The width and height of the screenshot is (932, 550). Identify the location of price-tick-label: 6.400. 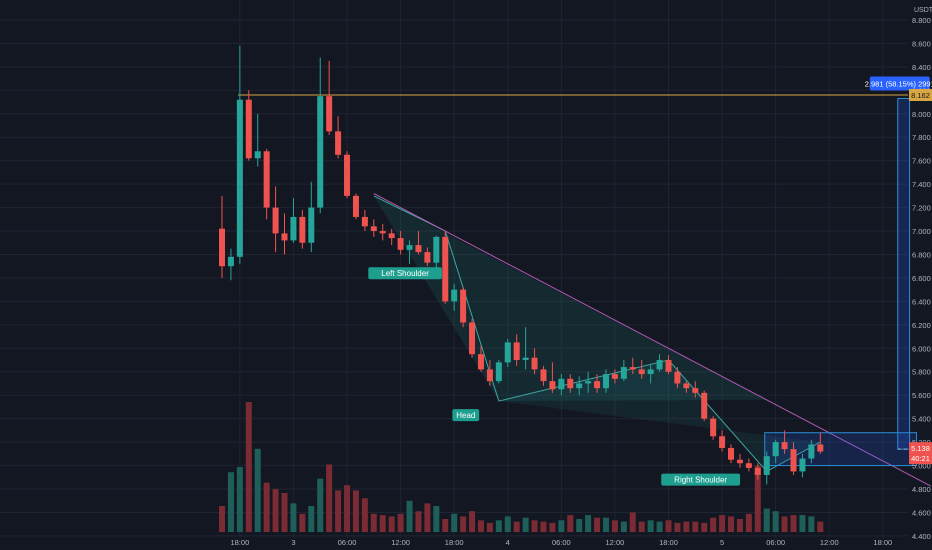
(921, 301).